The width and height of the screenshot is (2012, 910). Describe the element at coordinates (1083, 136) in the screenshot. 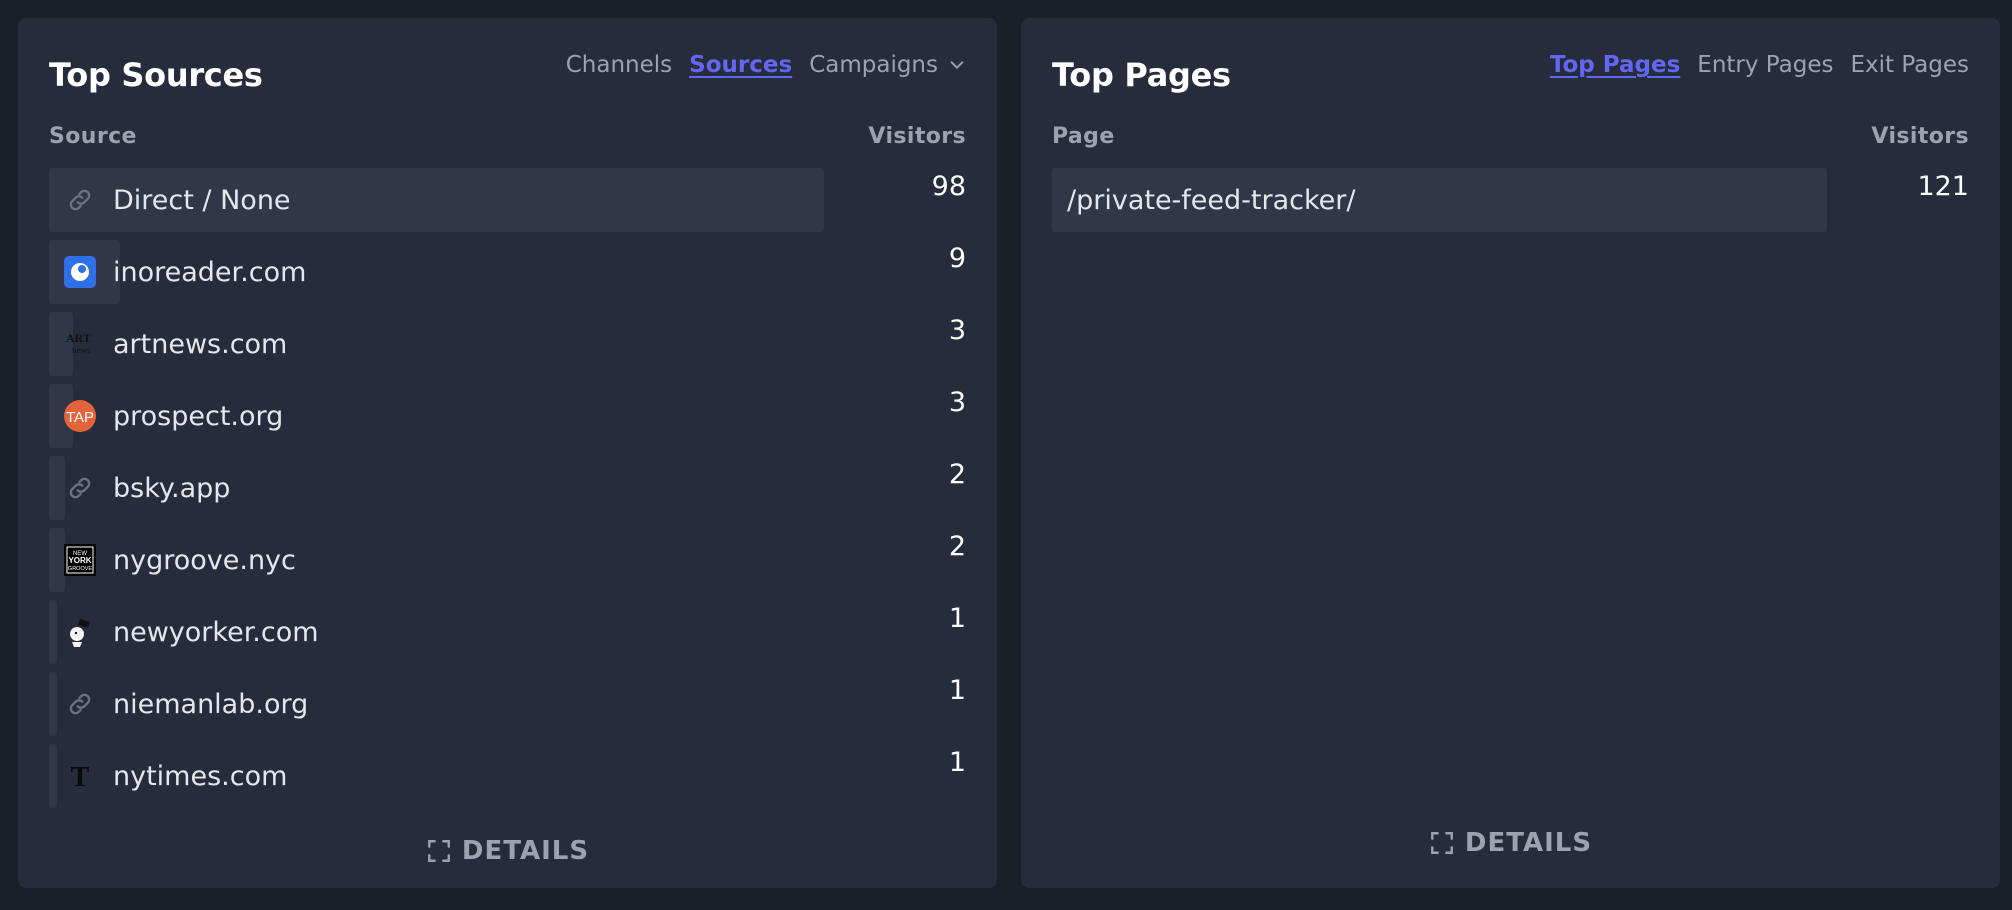

I see `page-column-header: Page` at that location.